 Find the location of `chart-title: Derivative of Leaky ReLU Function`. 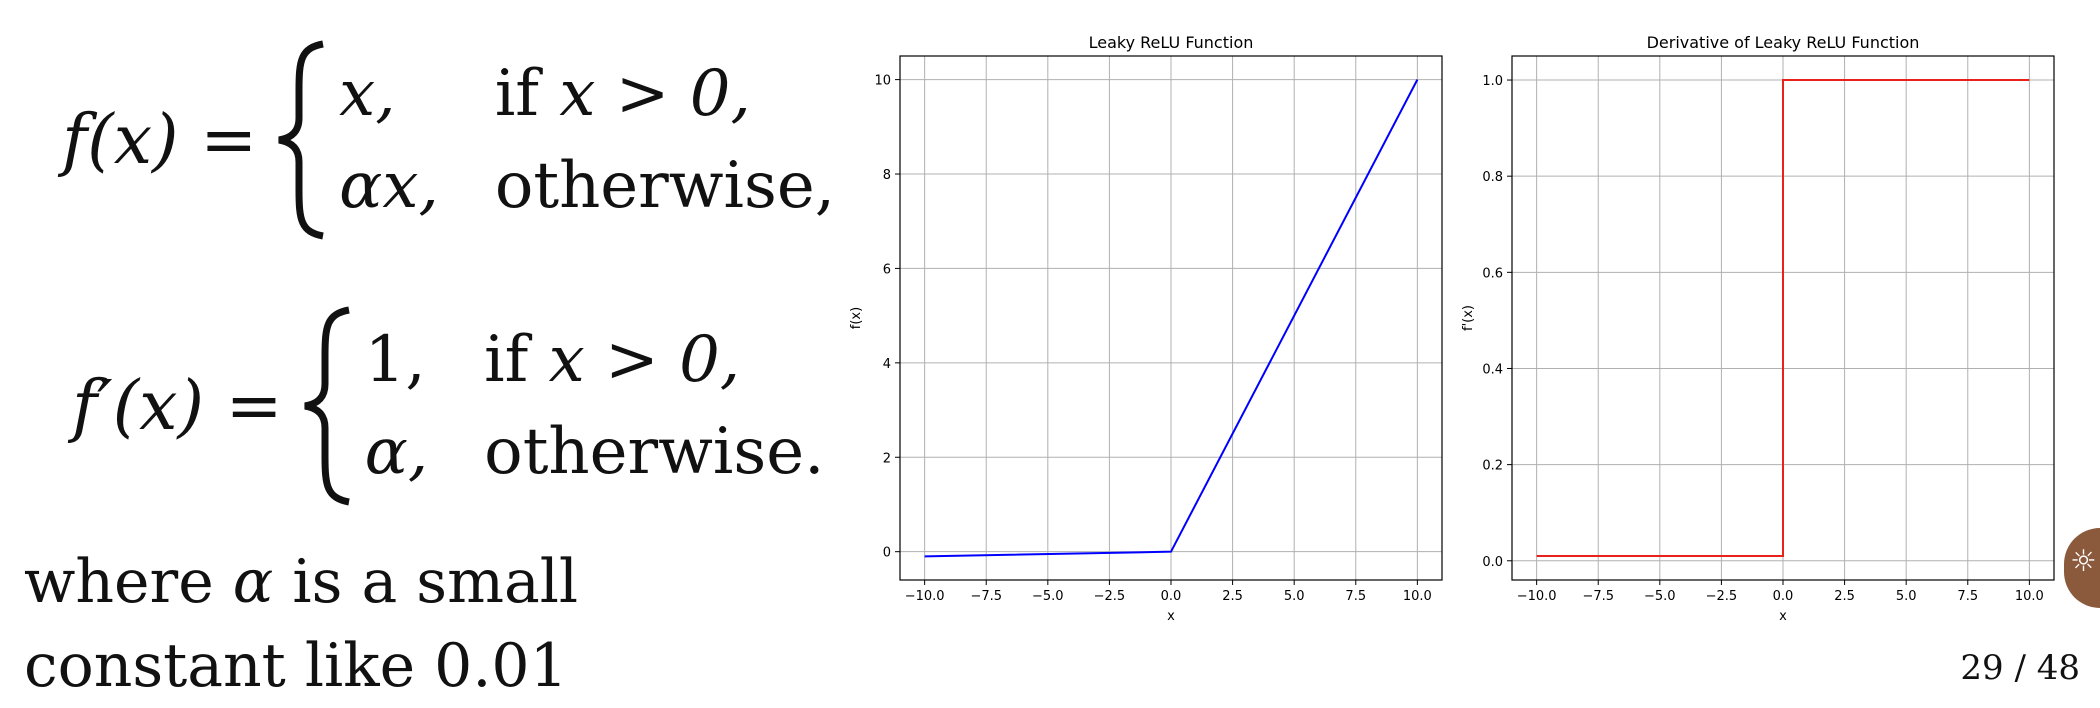

chart-title: Derivative of Leaky ReLU Function is located at coordinates (1783, 42).